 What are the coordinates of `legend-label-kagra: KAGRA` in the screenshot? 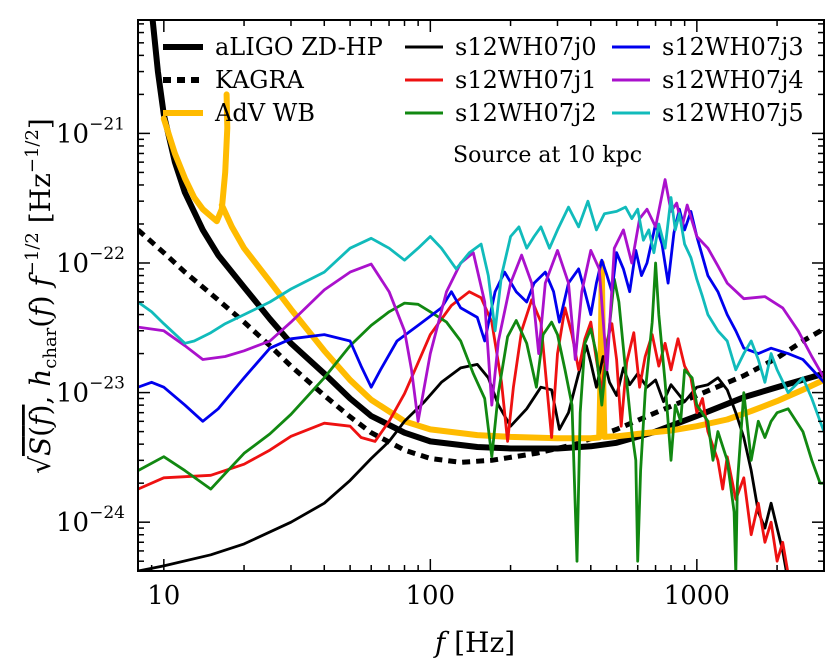 It's located at (260, 80).